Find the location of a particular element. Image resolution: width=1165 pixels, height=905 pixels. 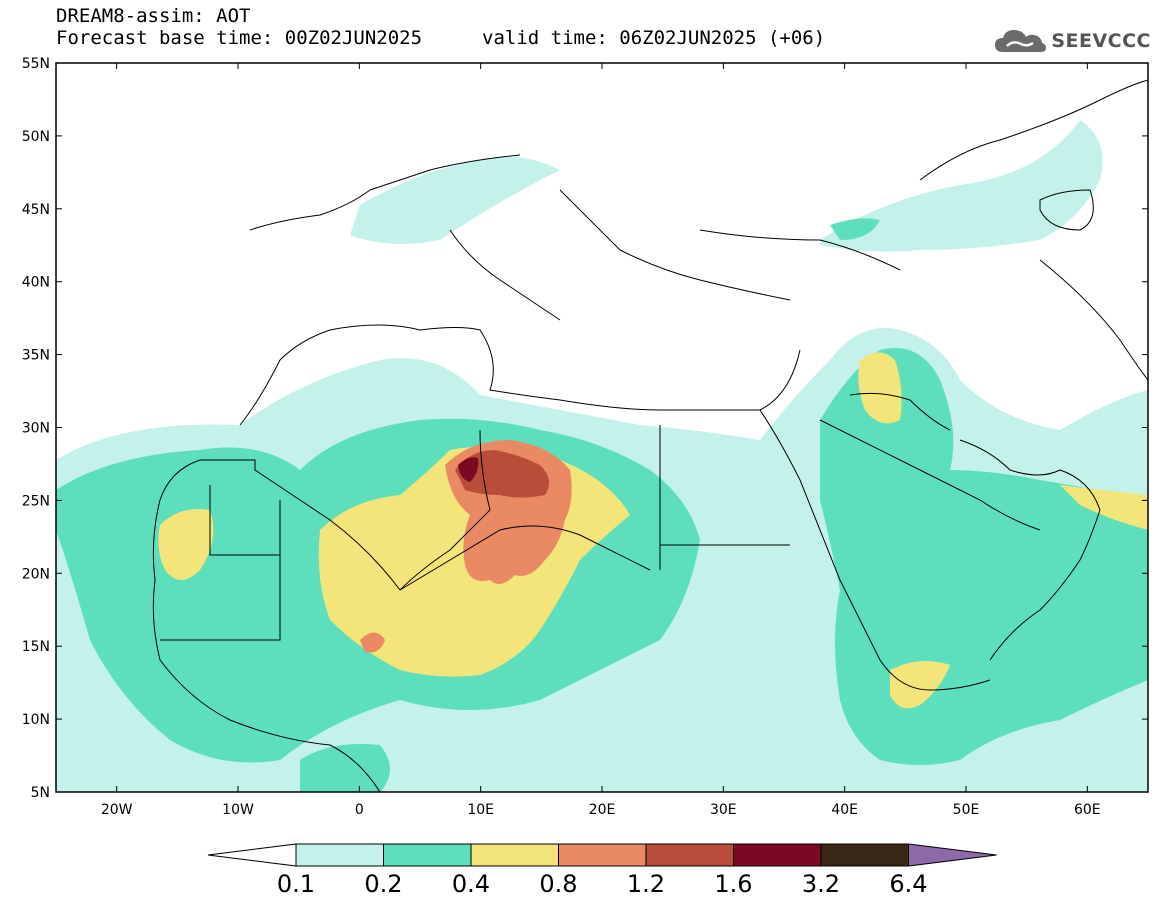

colorbar-low-triangle is located at coordinates (252, 855).